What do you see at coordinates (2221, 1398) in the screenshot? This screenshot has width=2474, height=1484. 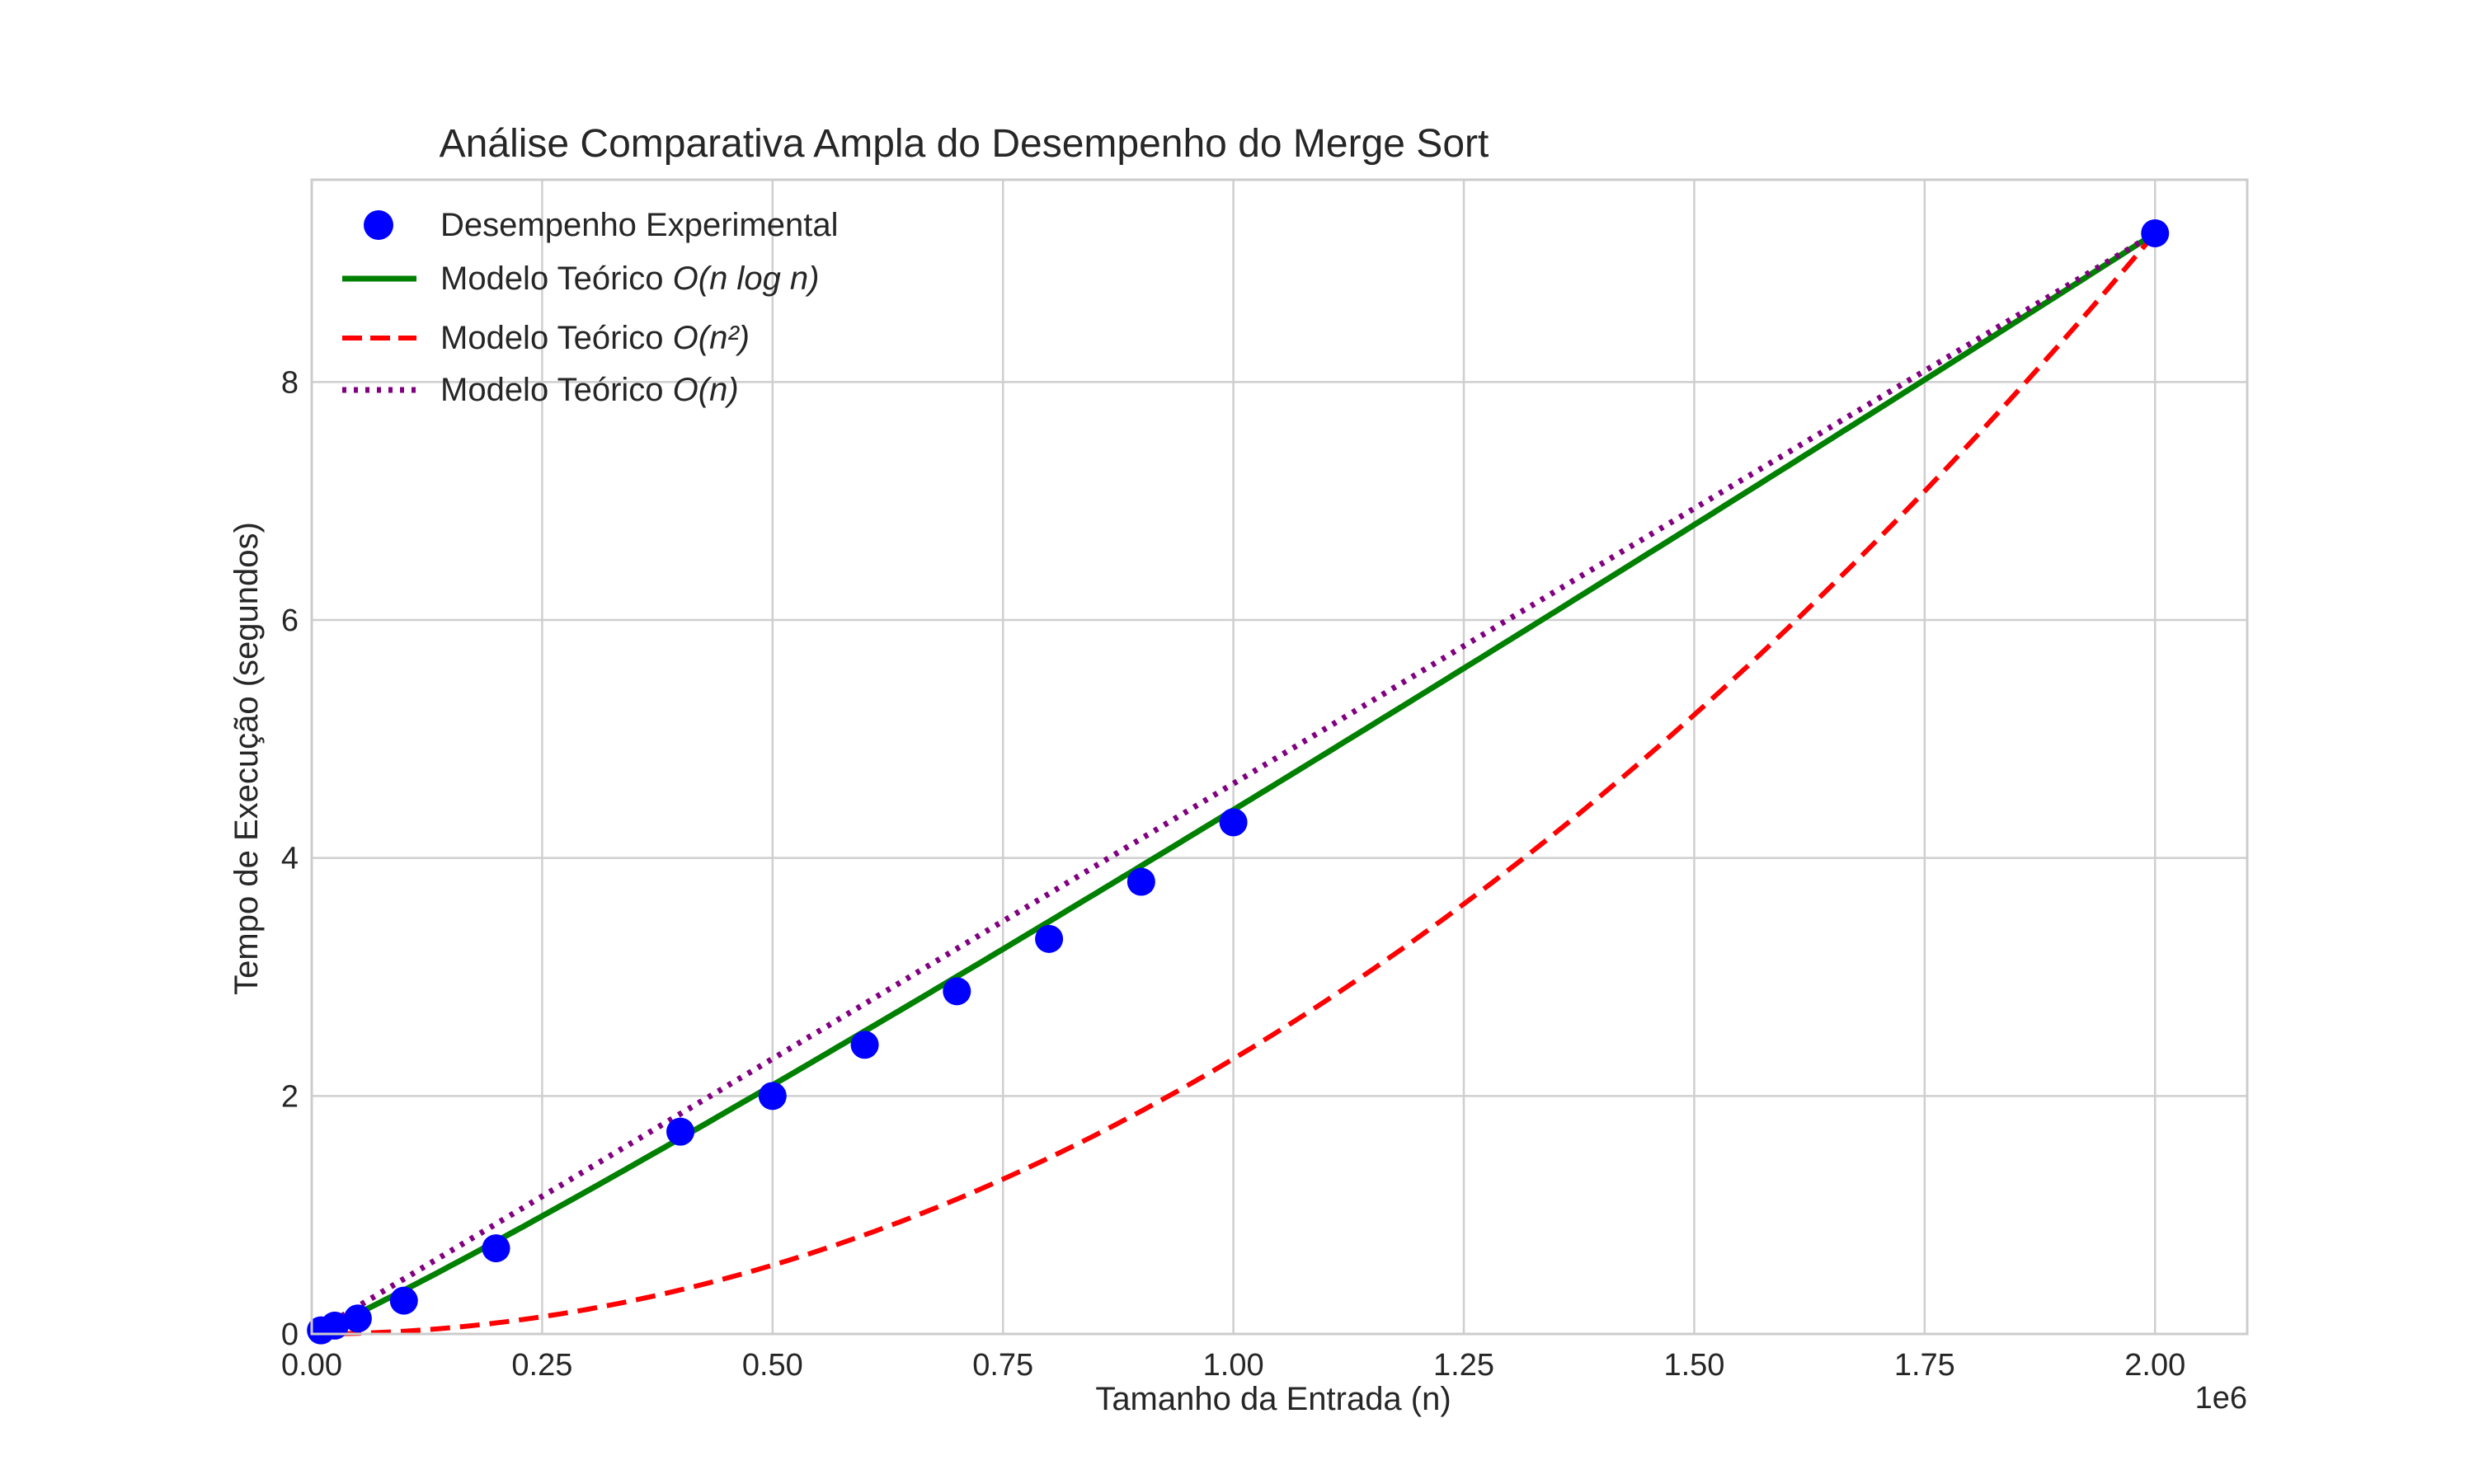 I see `x-axis-offset-text: 1e6` at bounding box center [2221, 1398].